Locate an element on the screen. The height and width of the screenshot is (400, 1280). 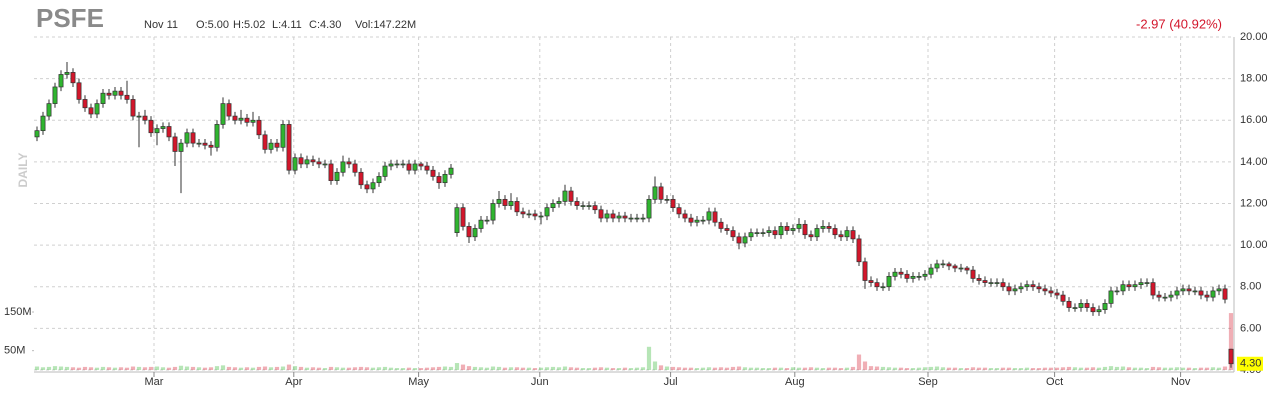
last-price-label: 4.30 is located at coordinates (1250, 364).